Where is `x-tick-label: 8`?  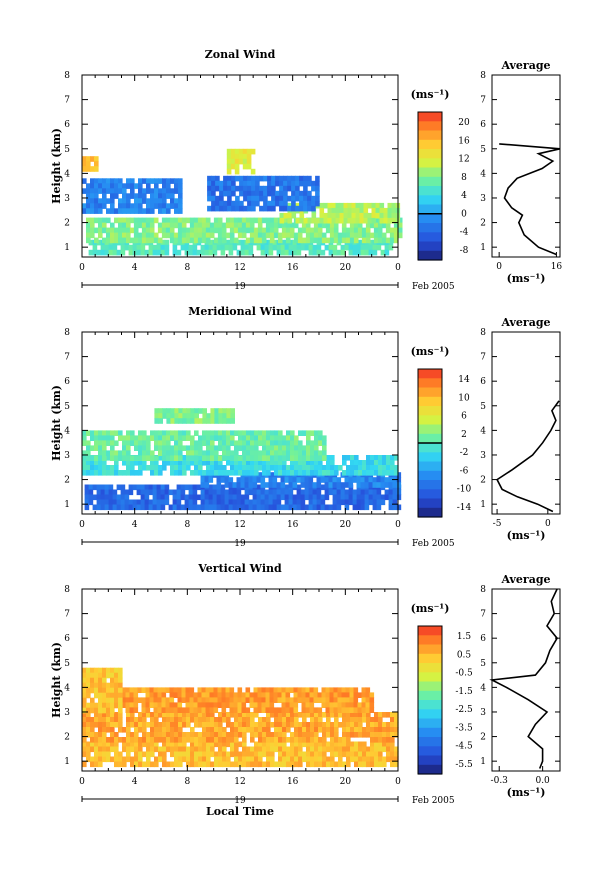 x-tick-label: 8 is located at coordinates (187, 782).